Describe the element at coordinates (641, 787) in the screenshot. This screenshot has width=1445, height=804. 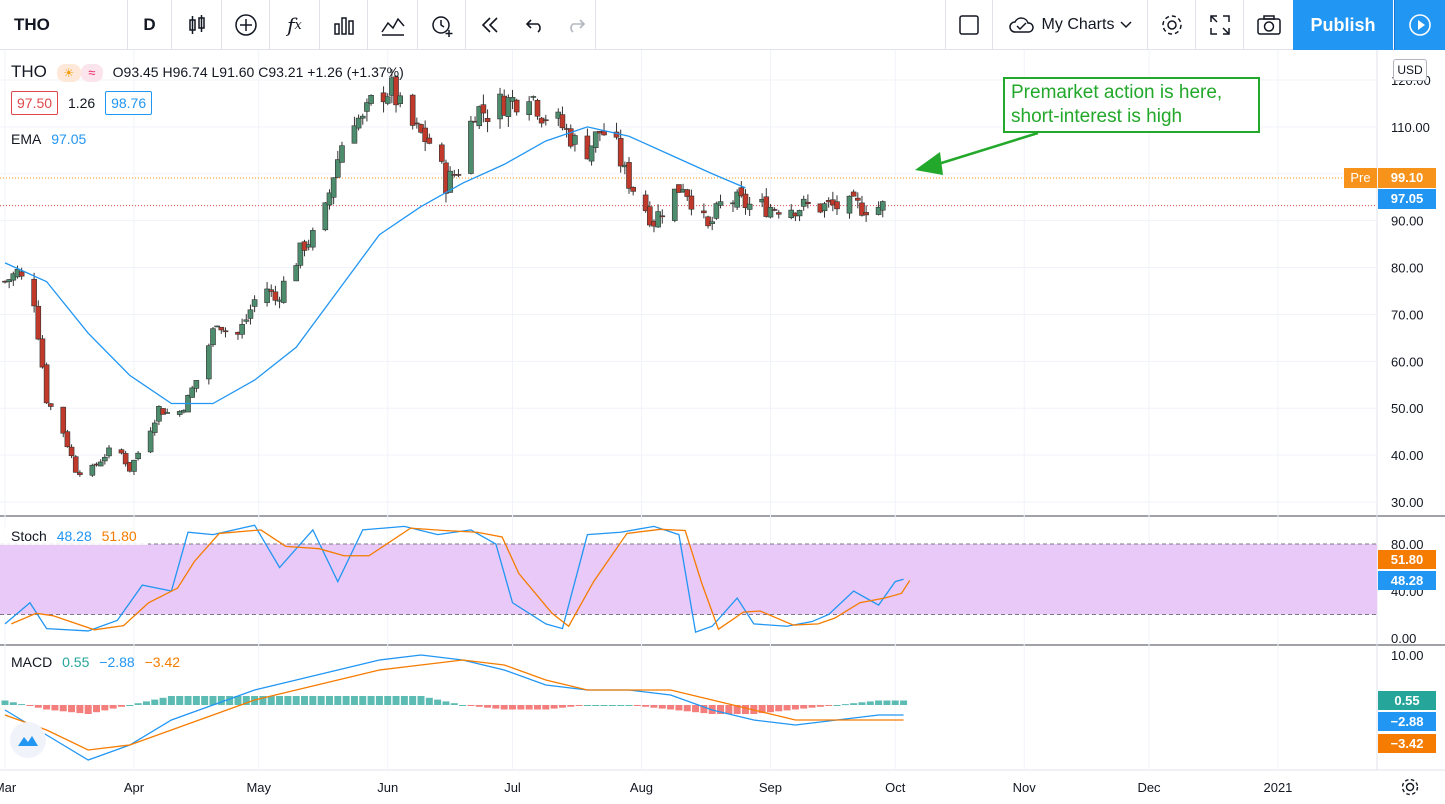
I see `time-axis-label: Aug` at that location.